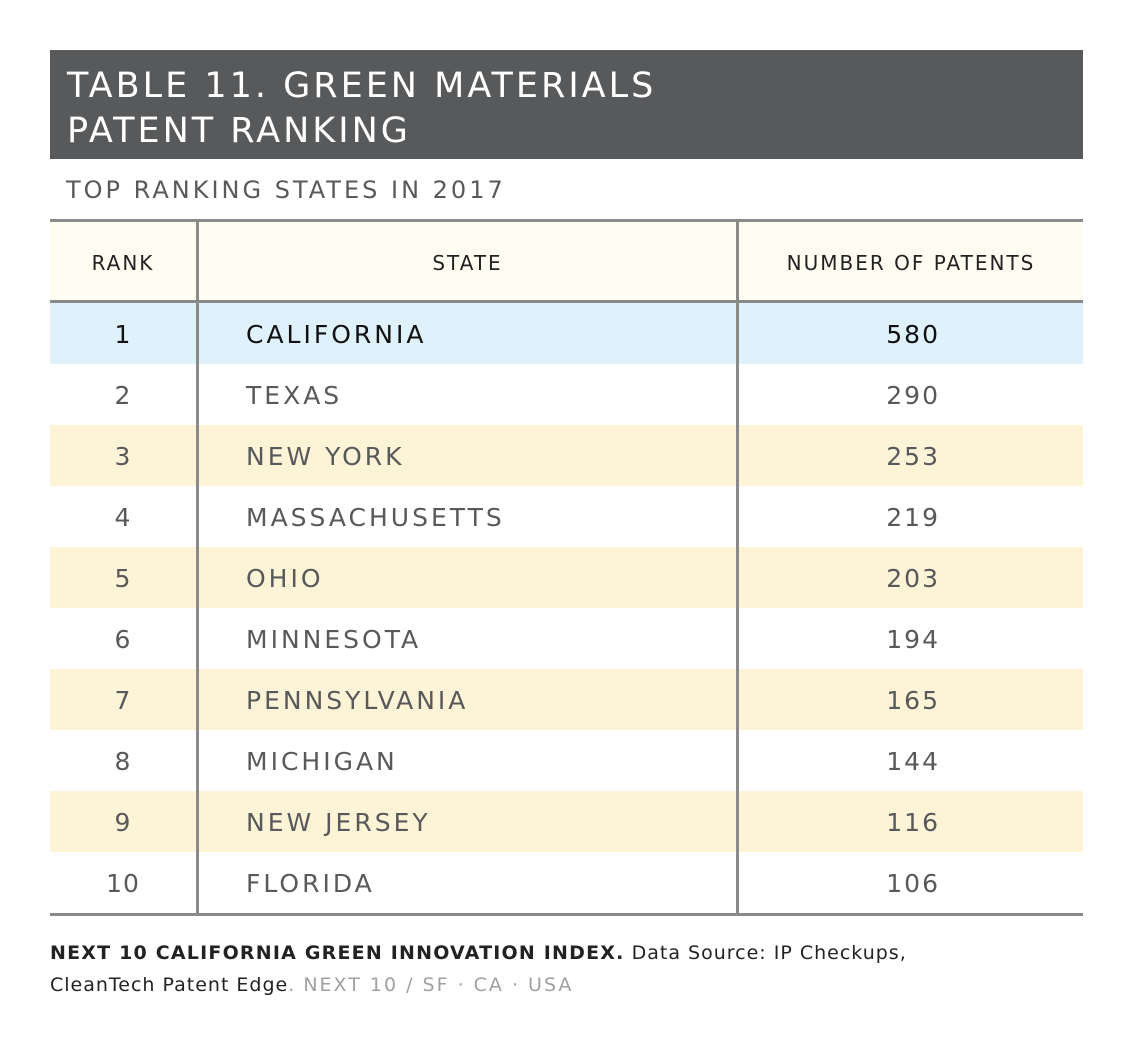 The height and width of the screenshot is (1050, 1133). Describe the element at coordinates (913, 639) in the screenshot. I see `patent-count-cell: 194` at that location.